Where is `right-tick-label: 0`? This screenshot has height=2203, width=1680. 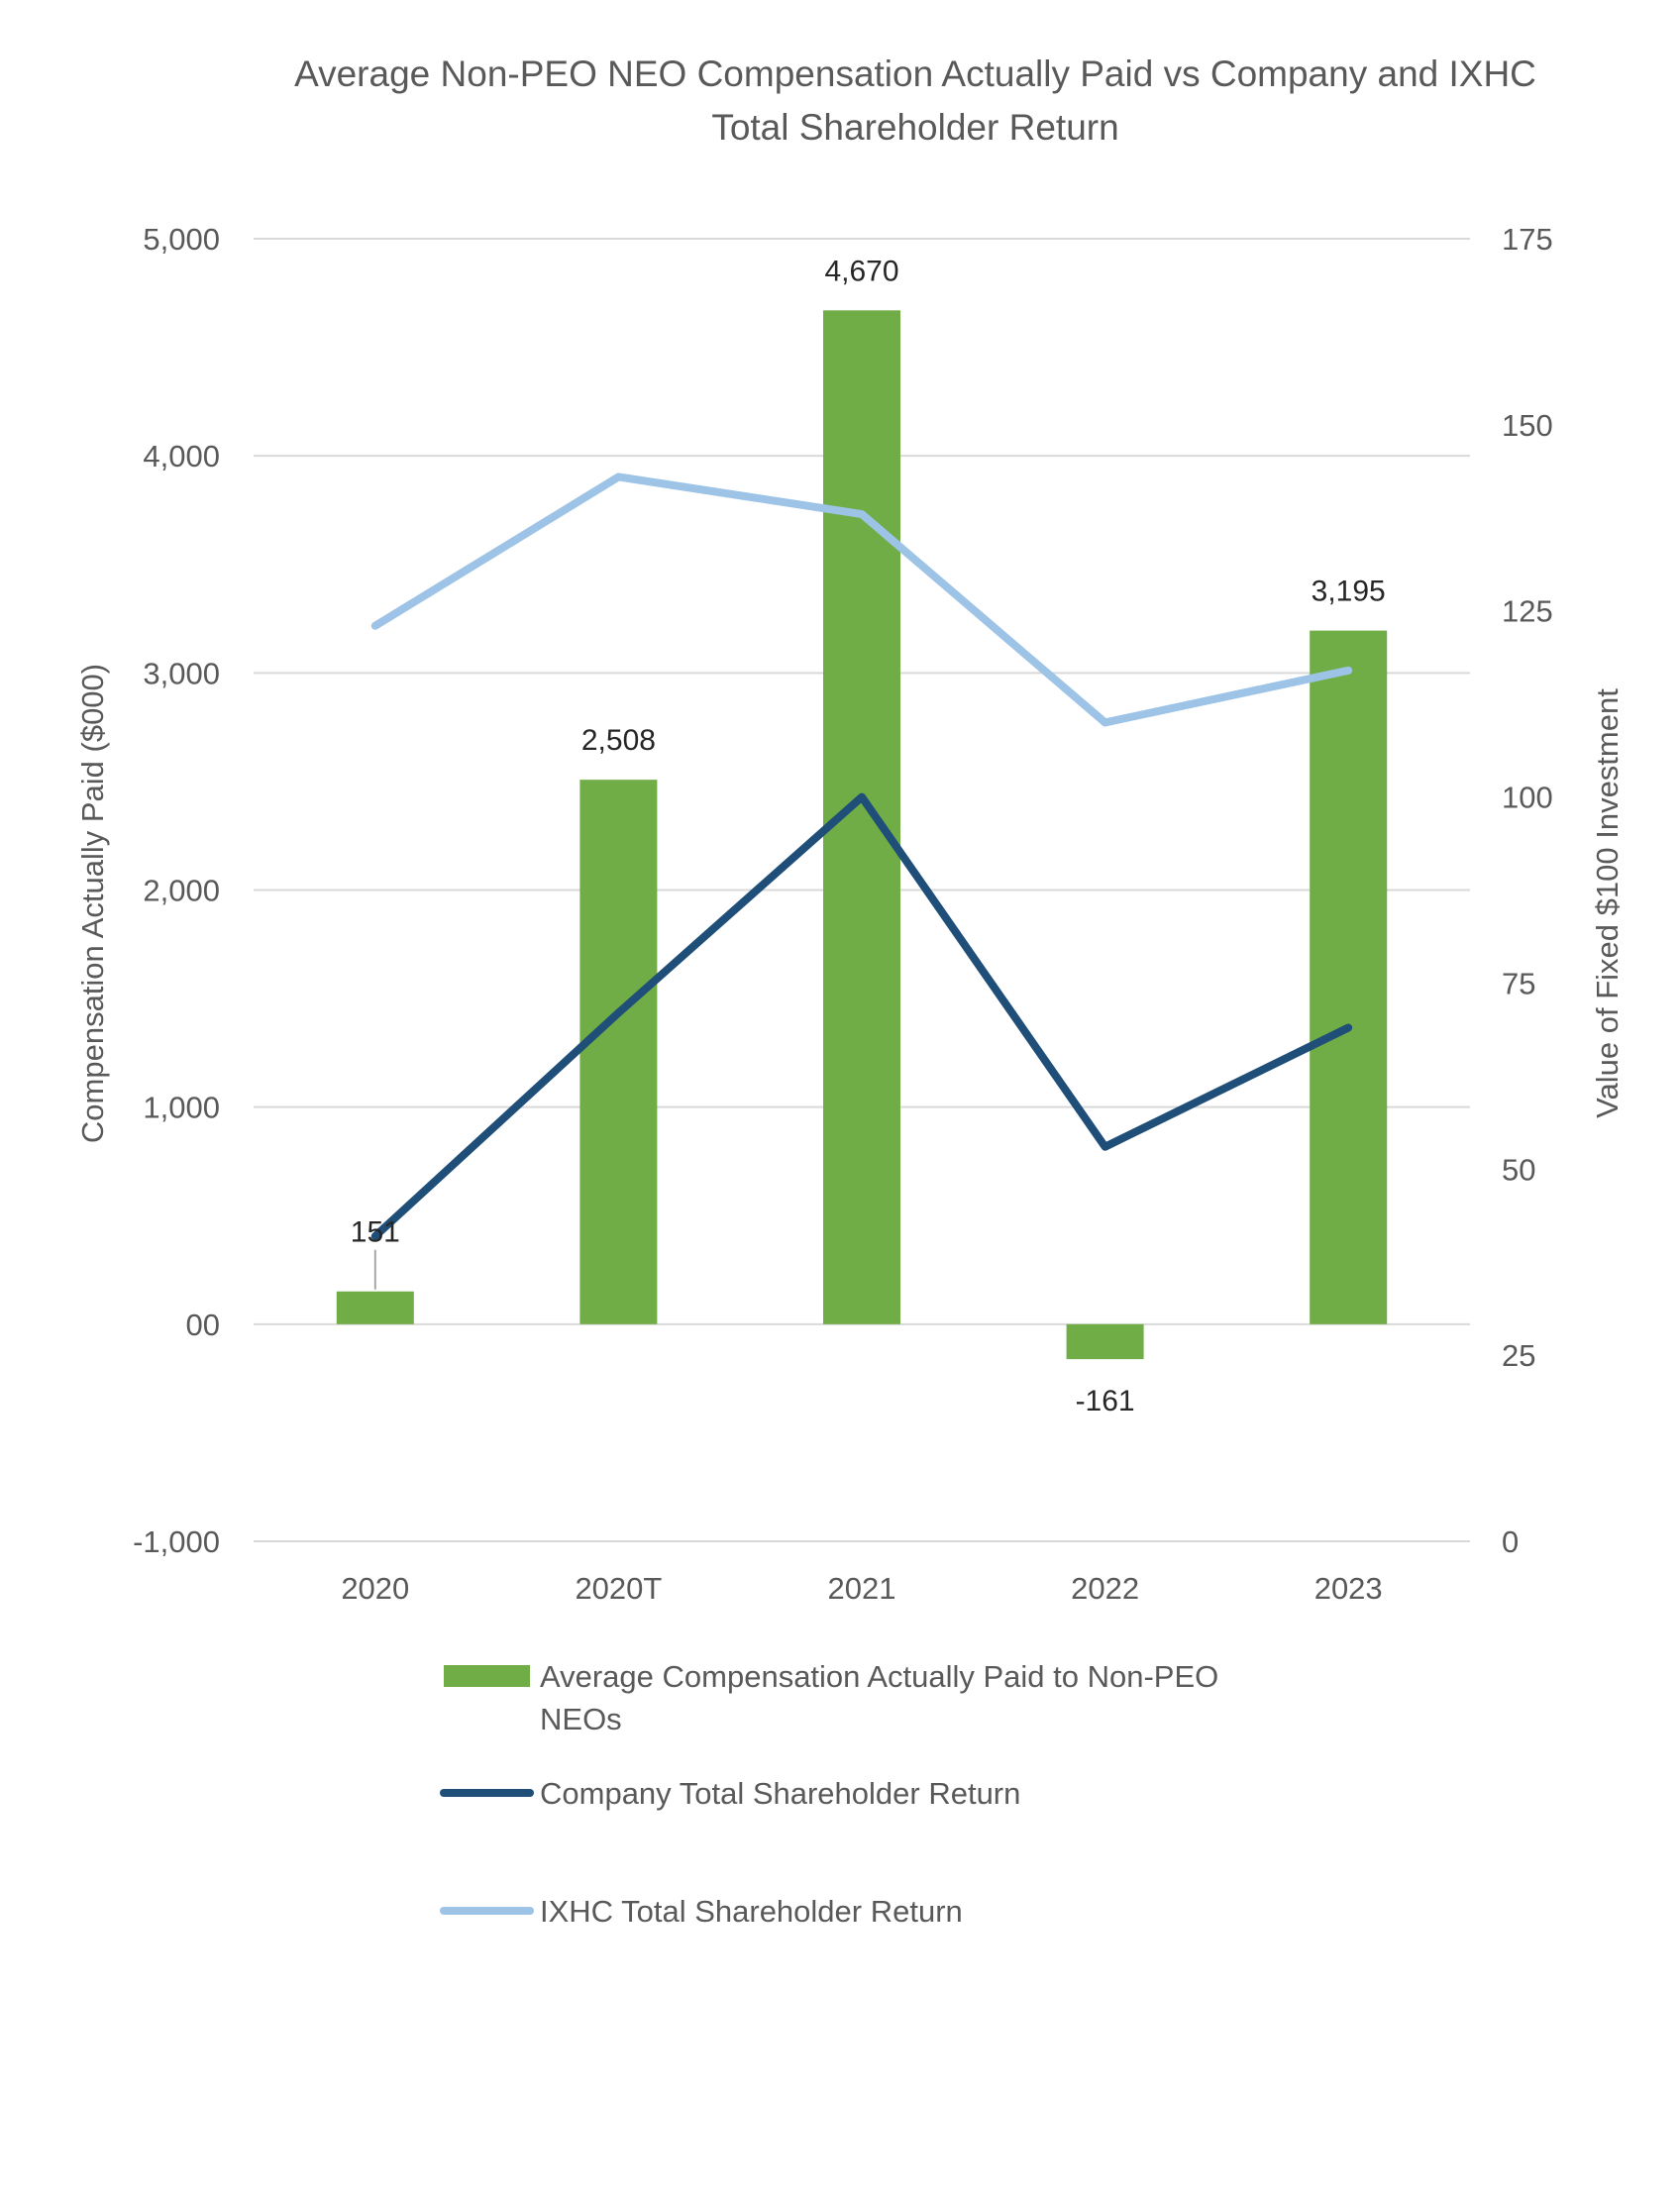 right-tick-label: 0 is located at coordinates (1510, 1542).